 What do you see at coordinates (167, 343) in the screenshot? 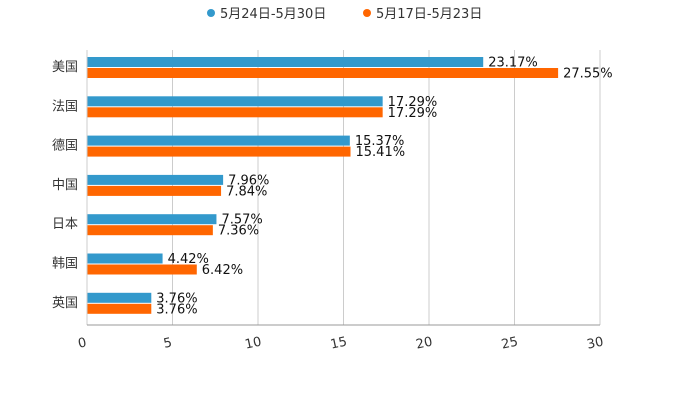
I see `x-tick-label: 5` at bounding box center [167, 343].